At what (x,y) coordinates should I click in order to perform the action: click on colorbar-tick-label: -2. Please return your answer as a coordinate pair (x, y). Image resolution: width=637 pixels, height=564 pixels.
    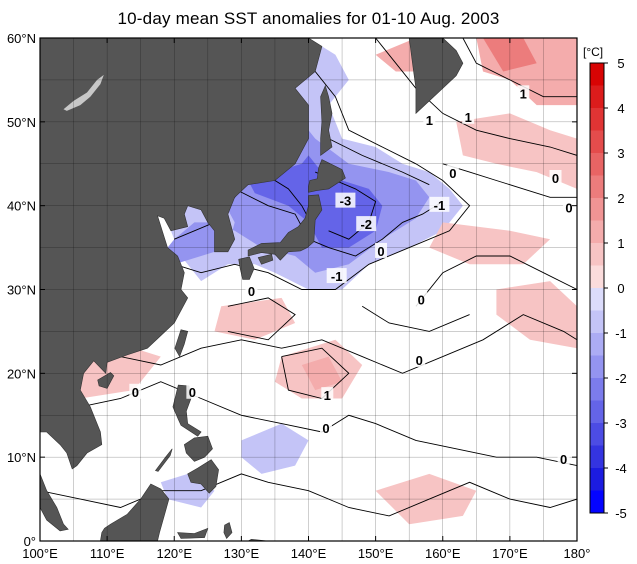
    Looking at the image, I should click on (621, 378).